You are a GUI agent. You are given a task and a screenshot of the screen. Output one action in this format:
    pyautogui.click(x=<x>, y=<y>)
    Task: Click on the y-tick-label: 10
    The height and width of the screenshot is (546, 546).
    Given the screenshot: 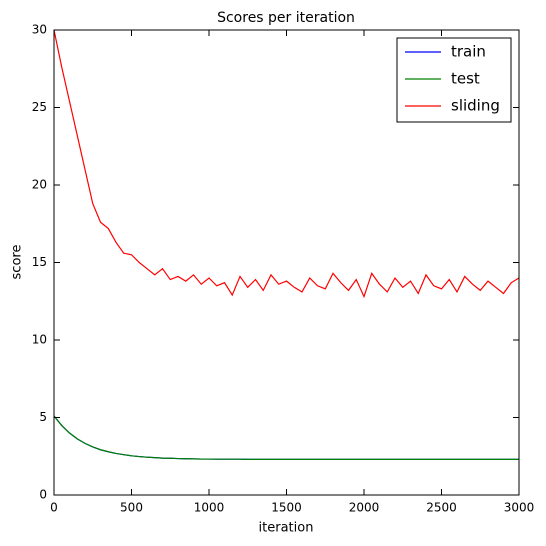 What is the action you would take?
    pyautogui.click(x=39, y=340)
    